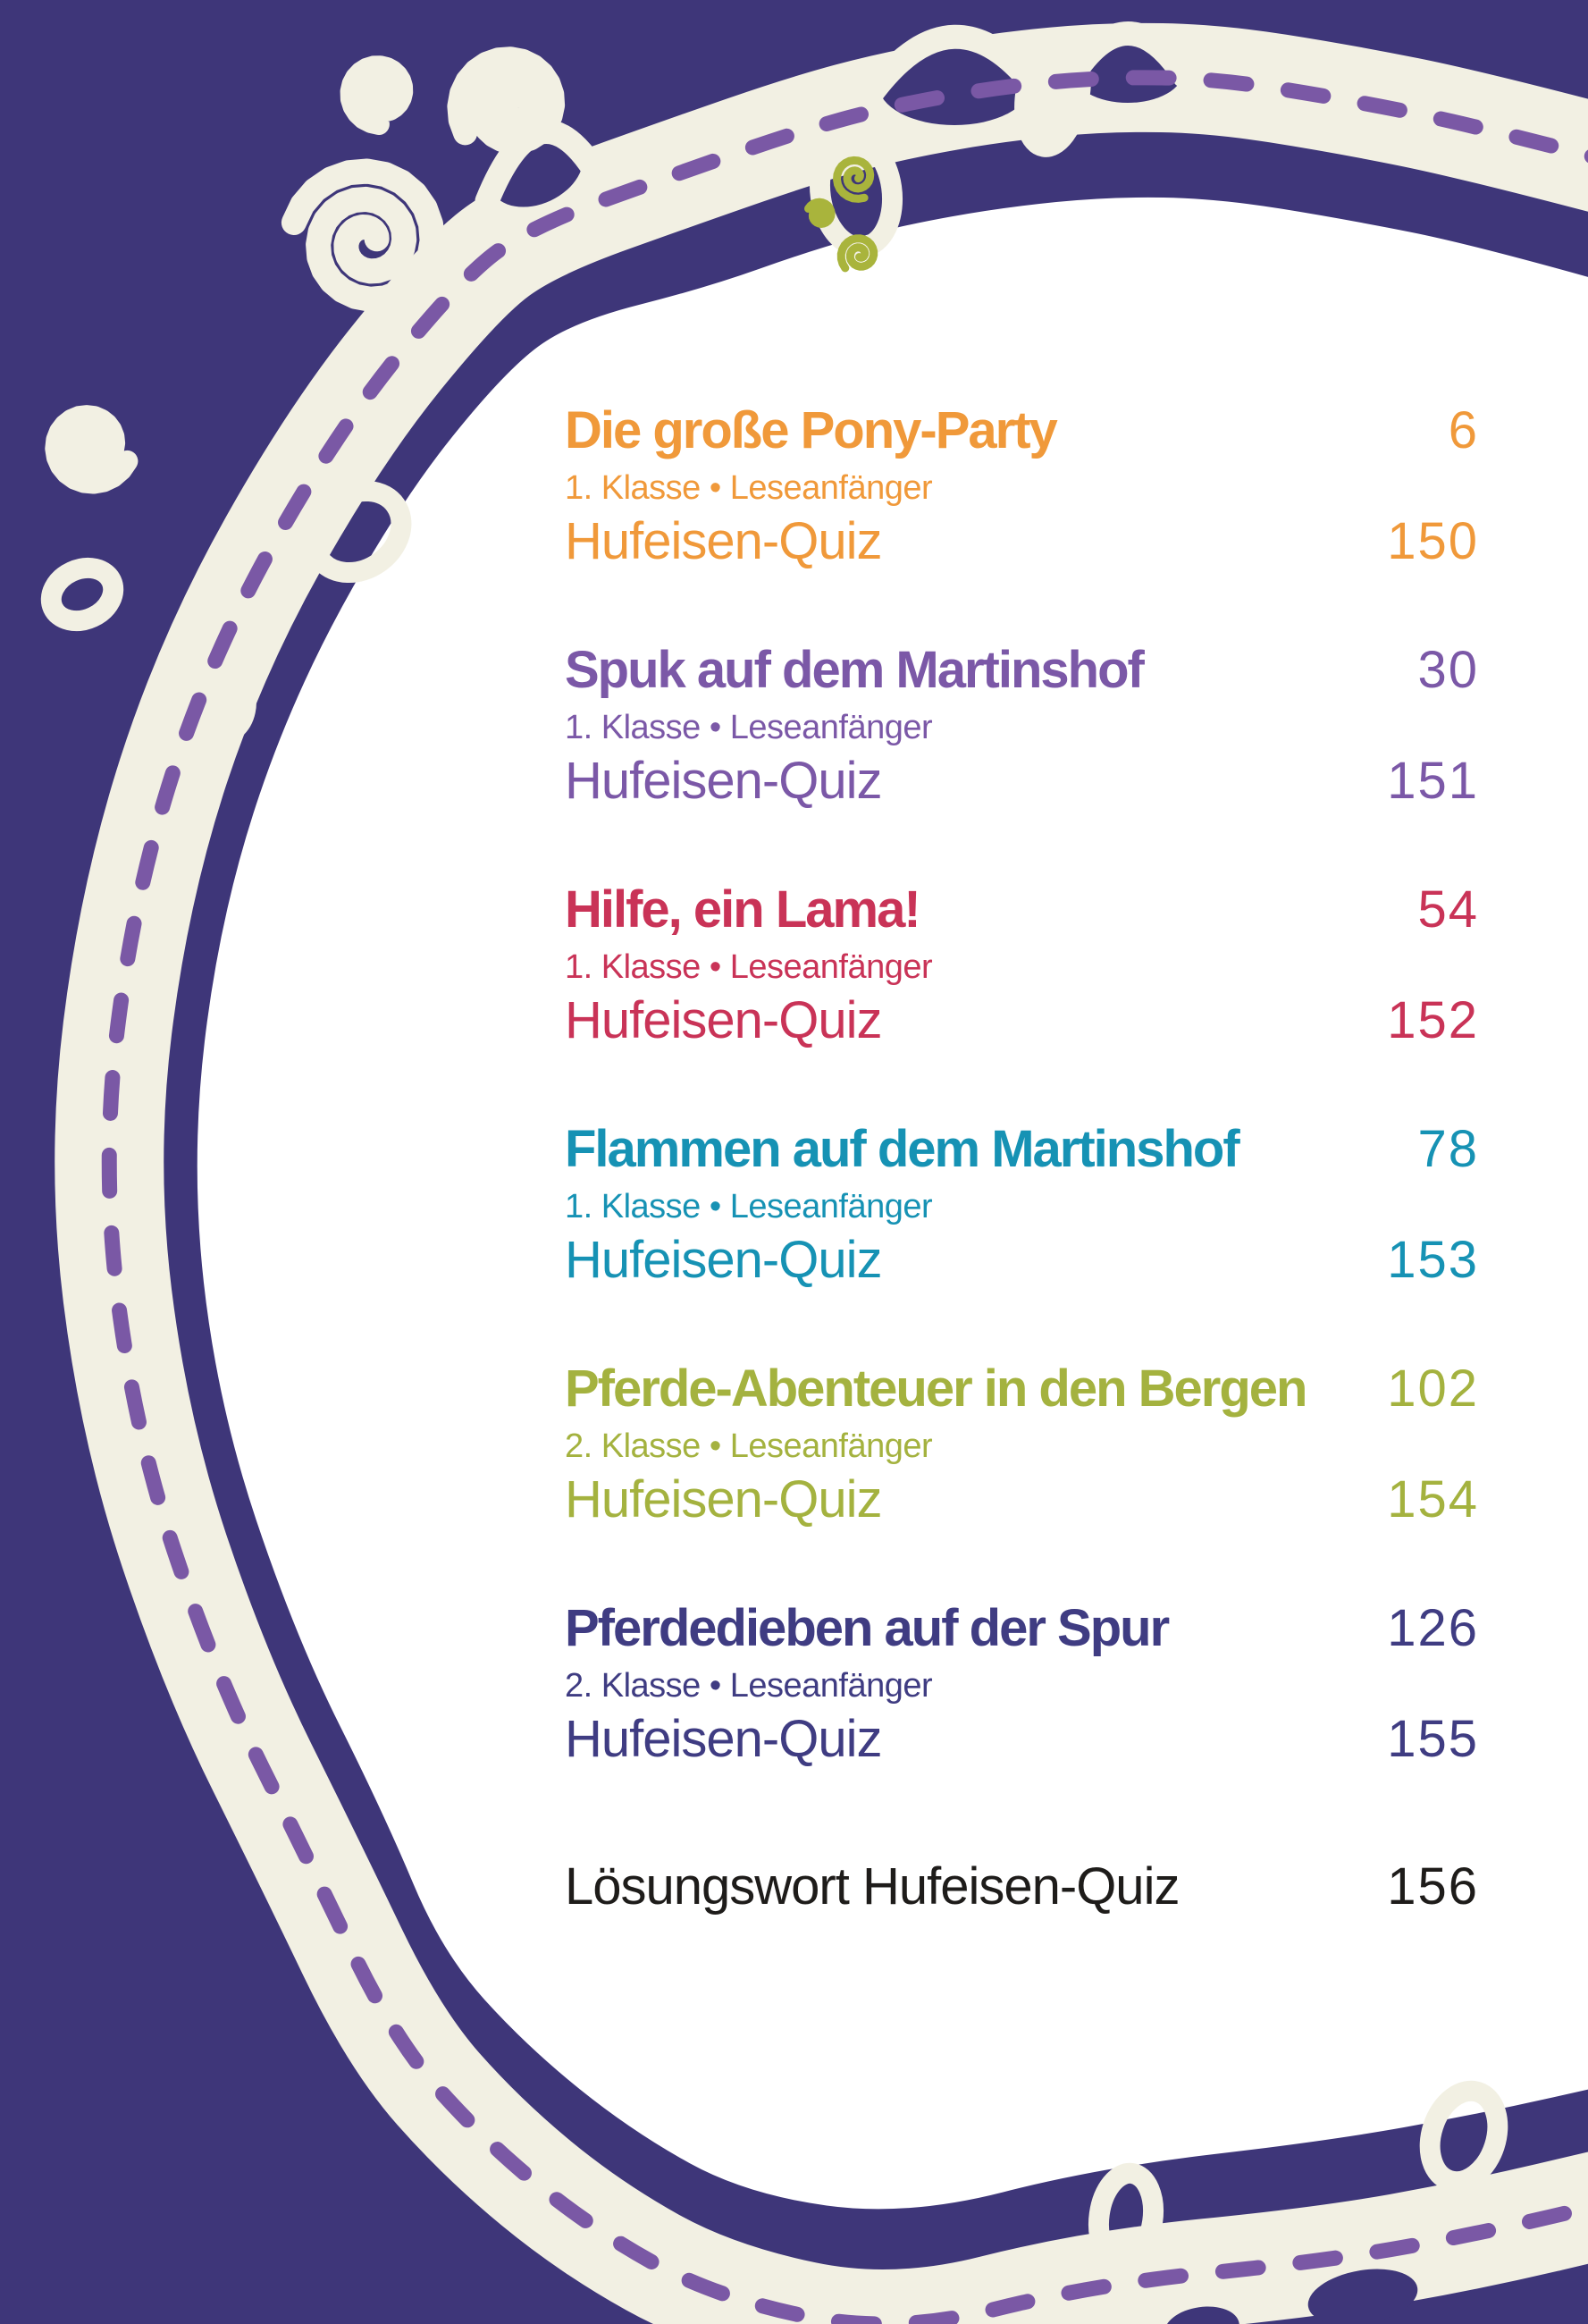  What do you see at coordinates (902, 1149) in the screenshot?
I see `entry-title: Flammen auf dem Martinshof` at bounding box center [902, 1149].